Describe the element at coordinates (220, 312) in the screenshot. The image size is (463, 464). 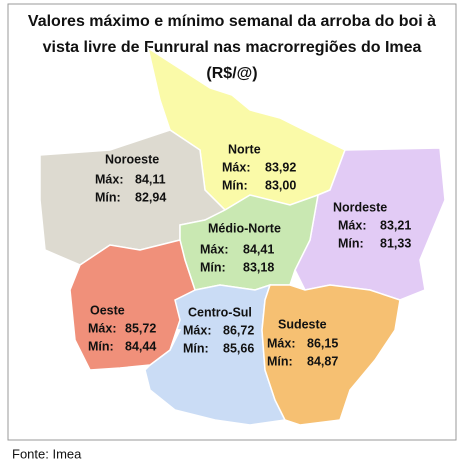
I see `region-name: Centro-Sul` at that location.